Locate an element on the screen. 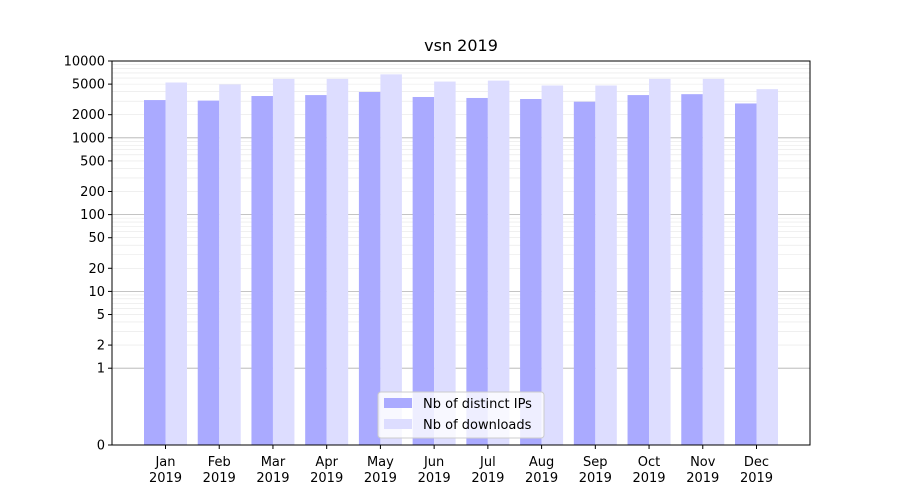 The width and height of the screenshot is (900, 500). x-tick-label-month: Jan is located at coordinates (164, 462).